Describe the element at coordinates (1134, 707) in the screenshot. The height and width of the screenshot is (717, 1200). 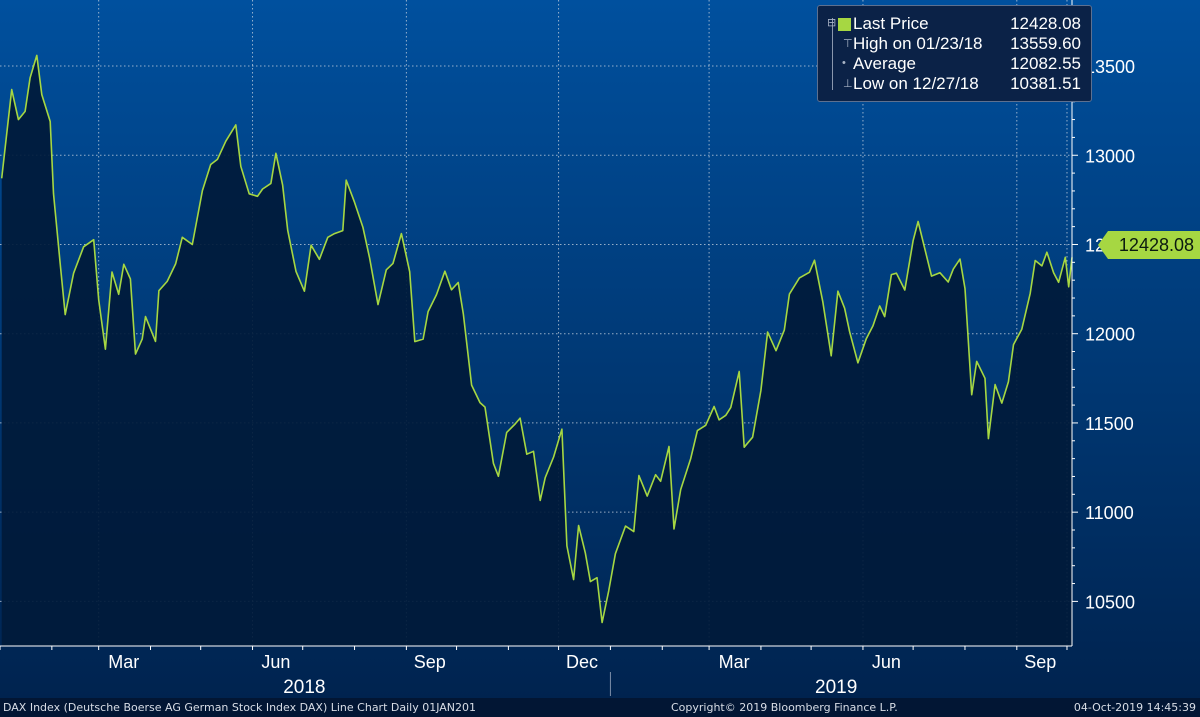
I see `footer-timestamp: 04-Oct-2019 14:45:39` at that location.